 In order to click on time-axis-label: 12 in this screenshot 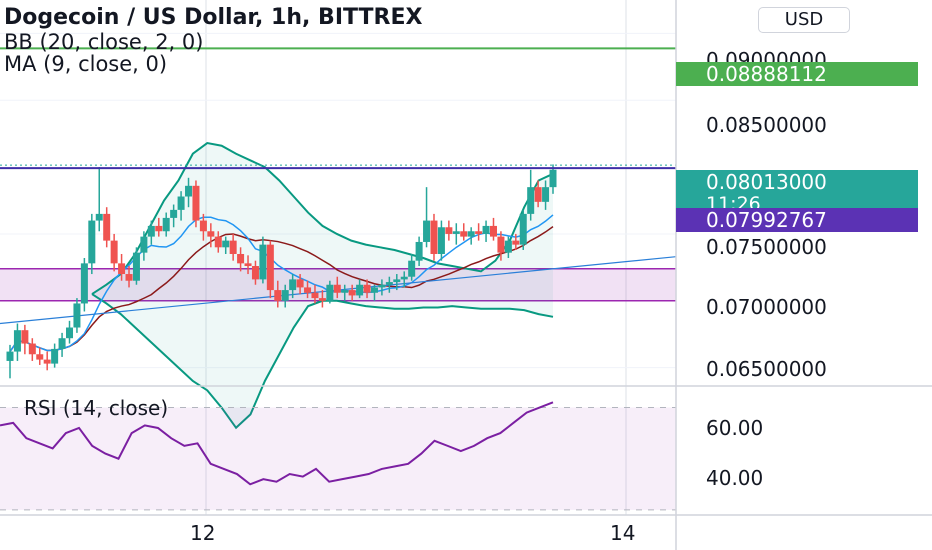, I will do `click(203, 533)`.